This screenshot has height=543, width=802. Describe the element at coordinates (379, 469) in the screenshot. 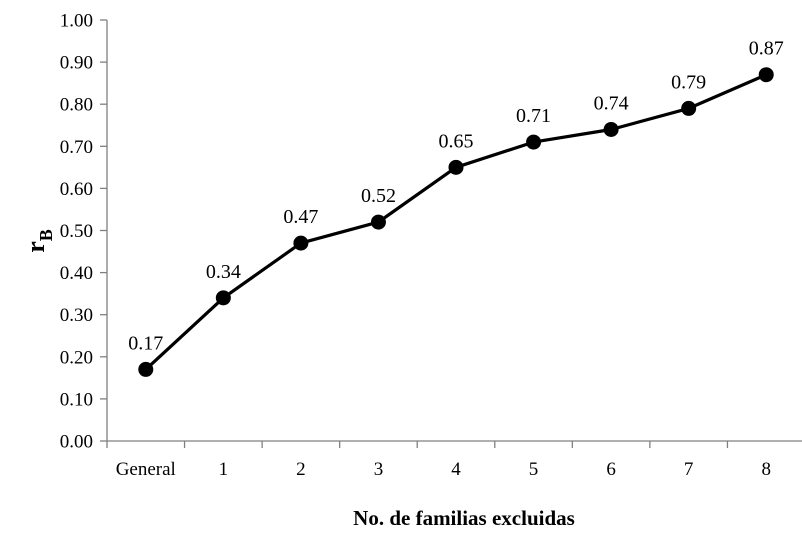

I see `x-tick-label: 3` at that location.